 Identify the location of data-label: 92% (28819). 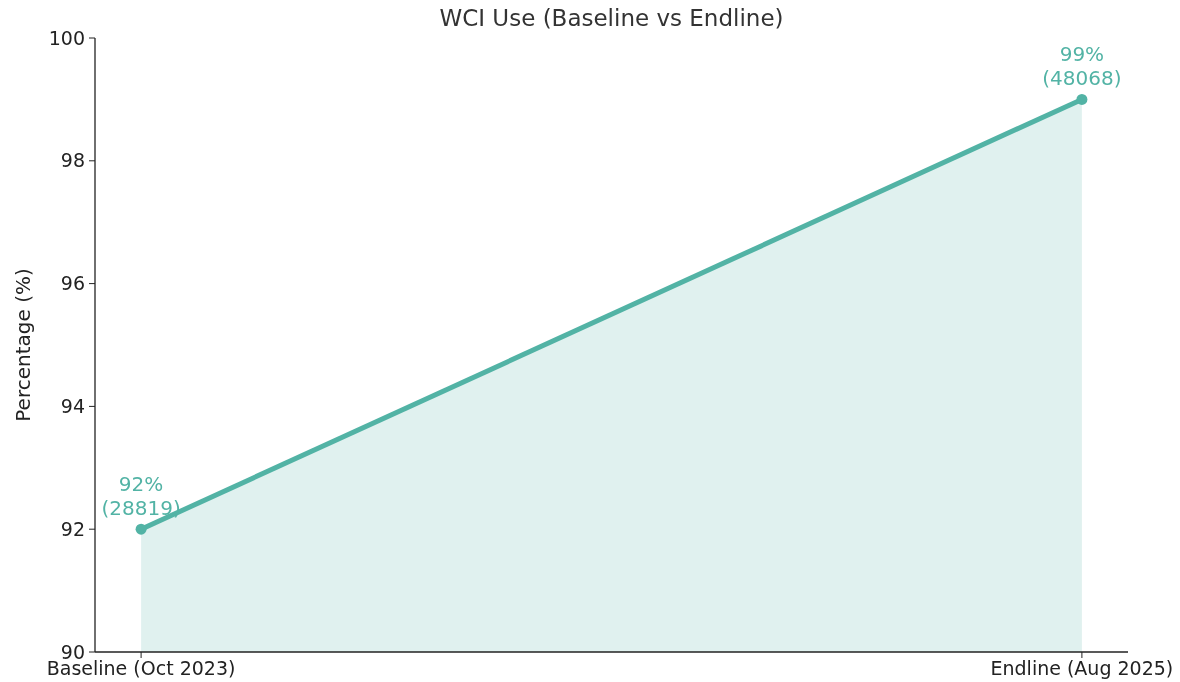
(141, 496).